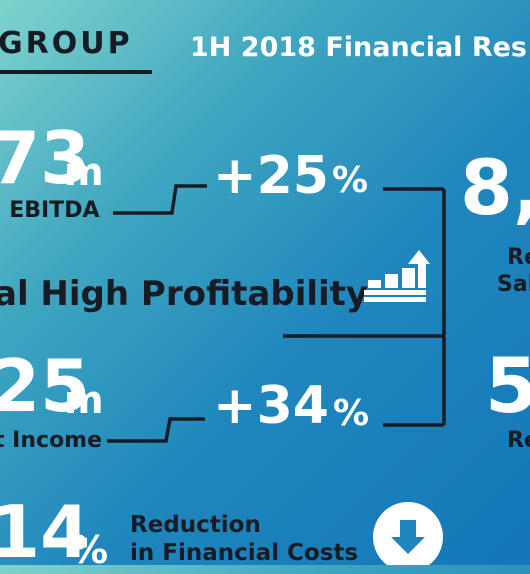  Describe the element at coordinates (50, 210) in the screenshot. I see `ebitda-label: l EBITDA` at that location.